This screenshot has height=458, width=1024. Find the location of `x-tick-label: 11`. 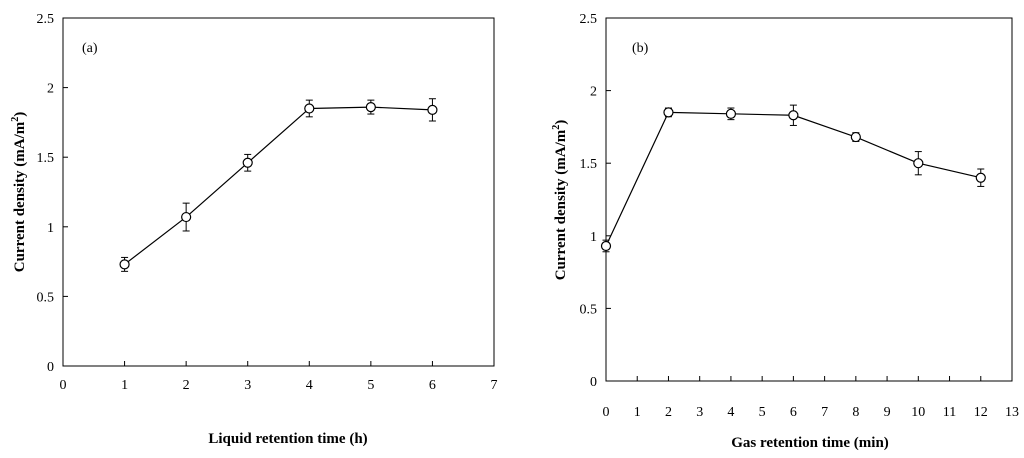

x-tick-label: 11 is located at coordinates (949, 412).